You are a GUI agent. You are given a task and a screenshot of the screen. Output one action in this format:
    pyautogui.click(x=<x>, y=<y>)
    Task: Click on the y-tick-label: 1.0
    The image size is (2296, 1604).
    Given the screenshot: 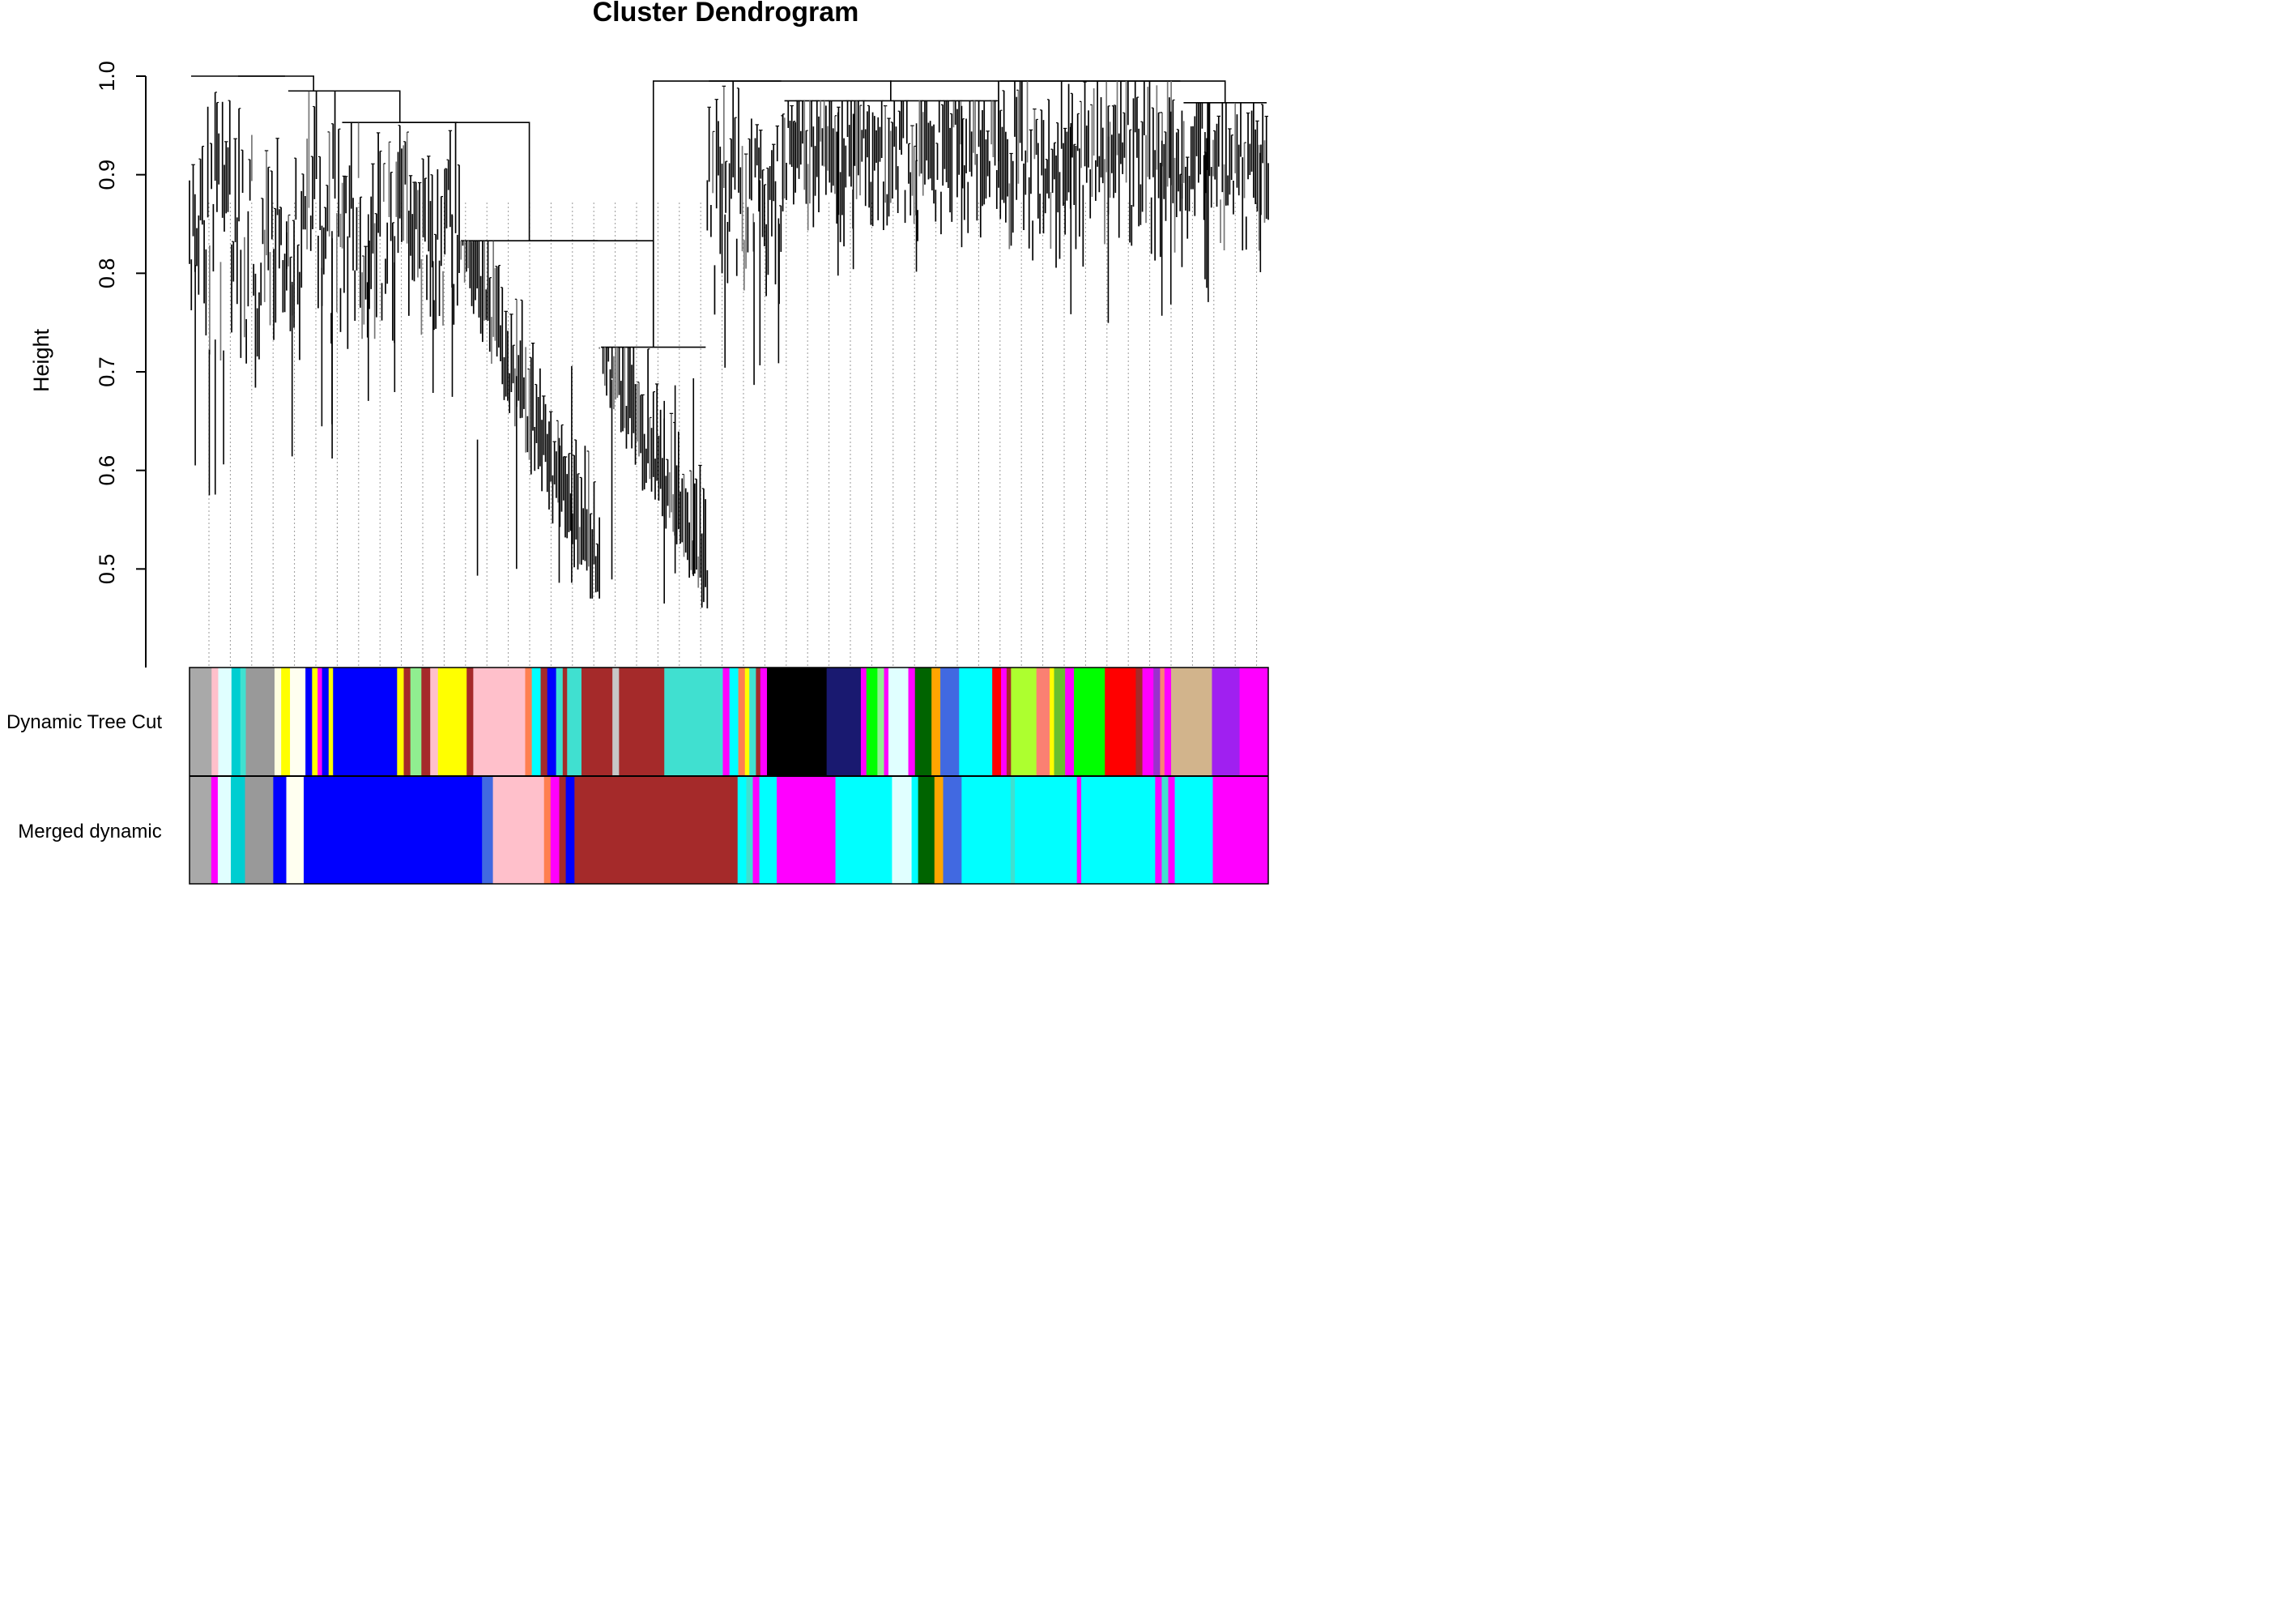 What is the action you would take?
    pyautogui.click(x=107, y=76)
    